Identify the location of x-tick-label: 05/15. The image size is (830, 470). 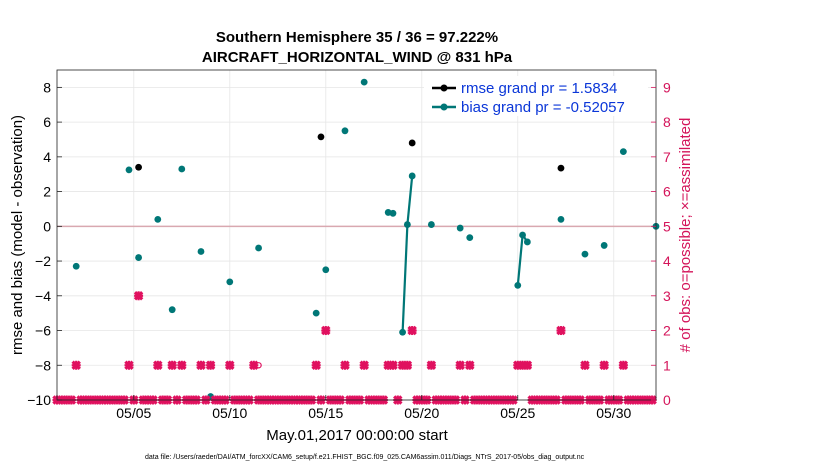
(325, 413).